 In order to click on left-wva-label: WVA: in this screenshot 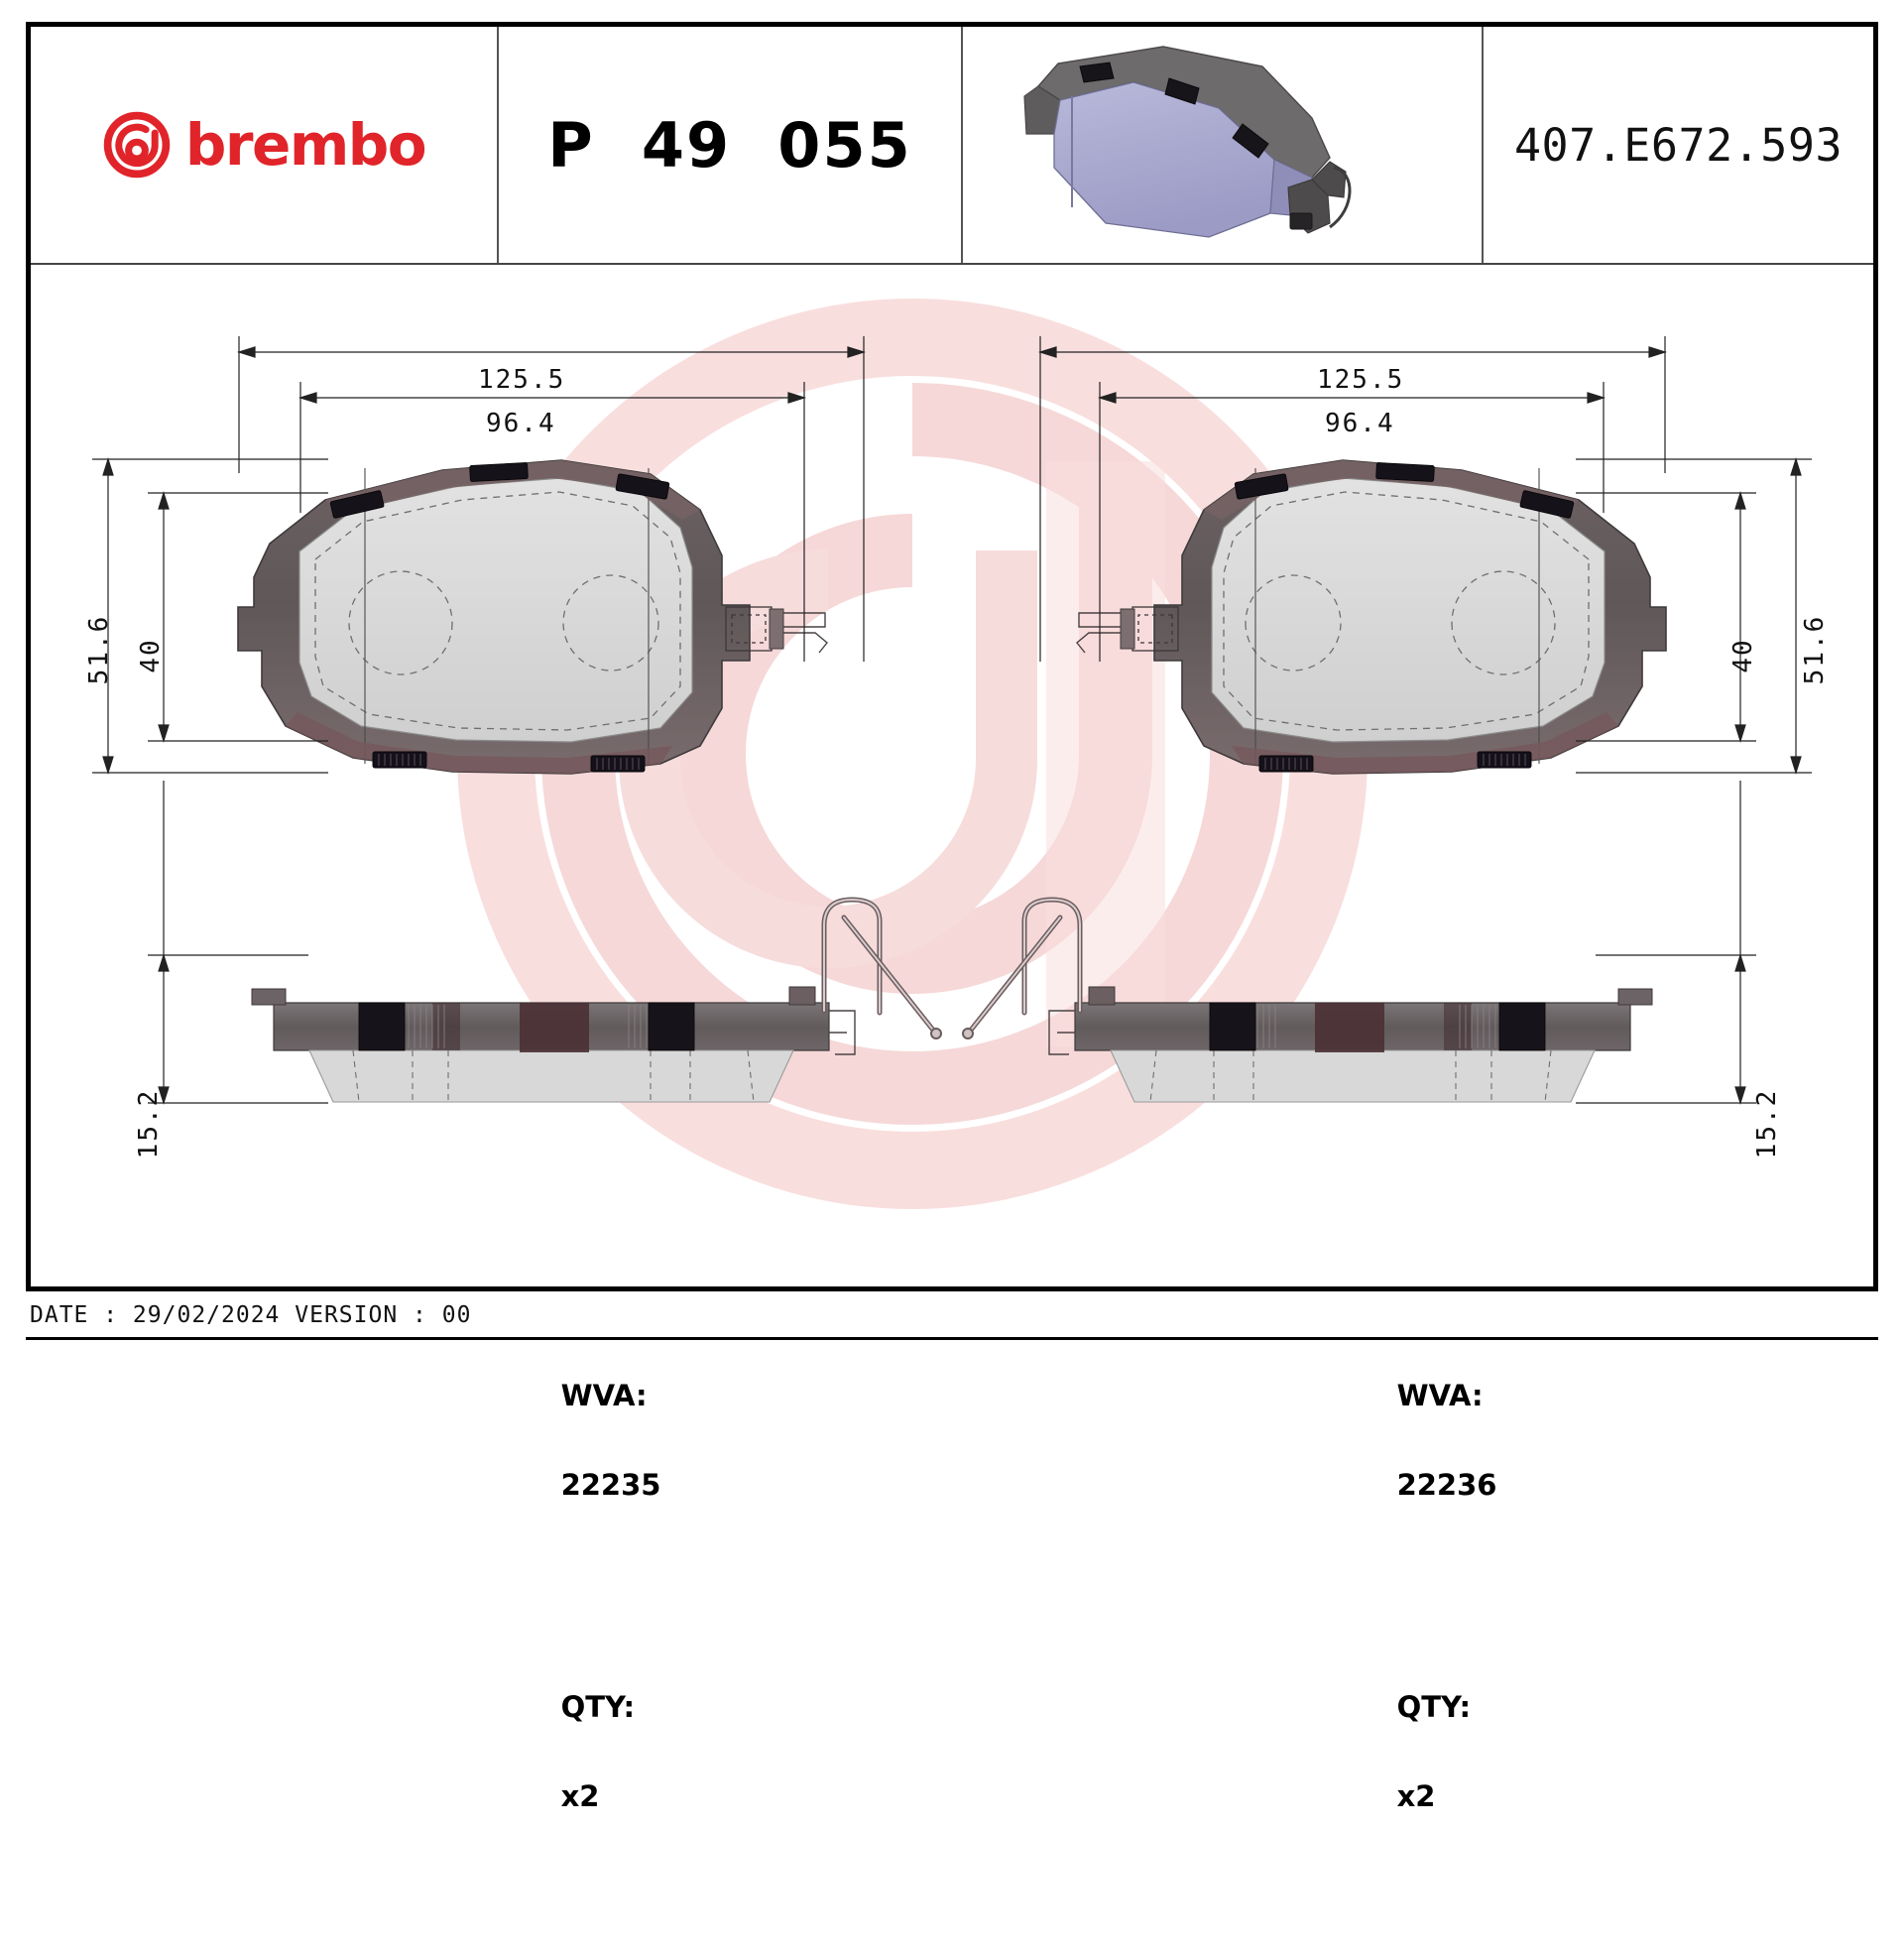, I will do `click(604, 1395)`.